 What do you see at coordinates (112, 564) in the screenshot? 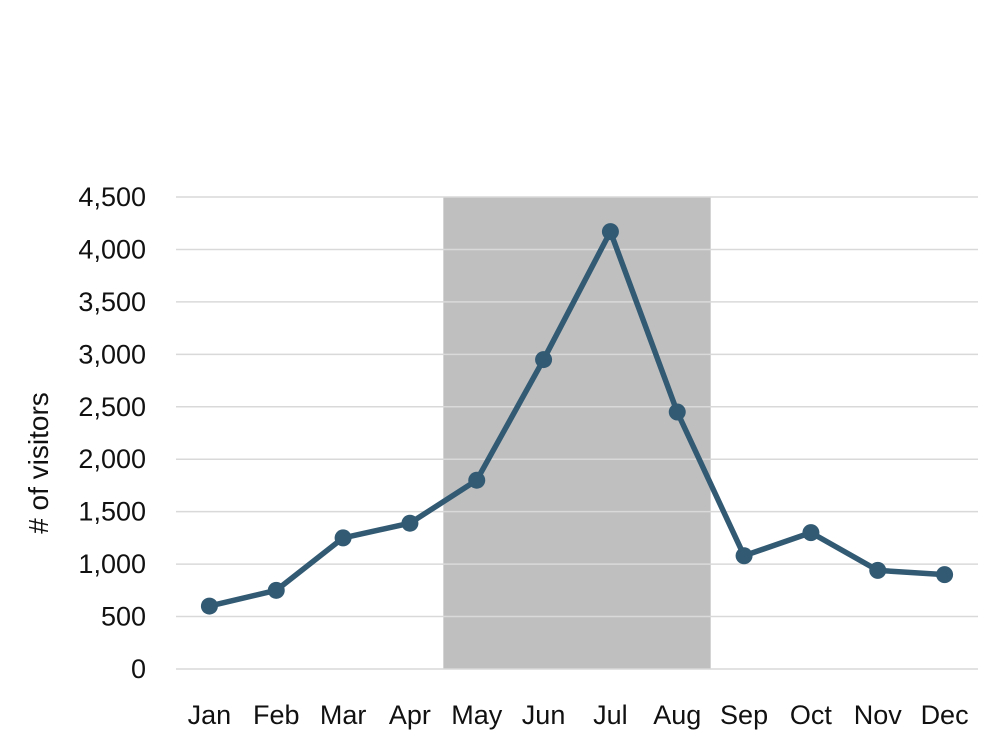
I see `y-tick-label: 1,000` at bounding box center [112, 564].